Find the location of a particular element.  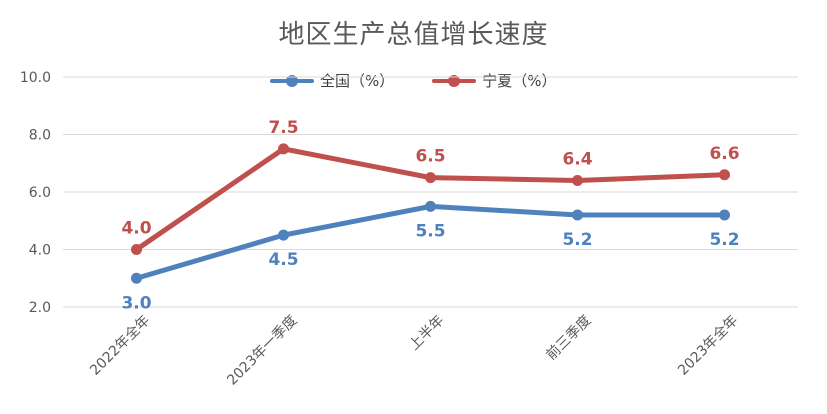

chart-title: 地区生产总值增长速度 is located at coordinates (413, 35).